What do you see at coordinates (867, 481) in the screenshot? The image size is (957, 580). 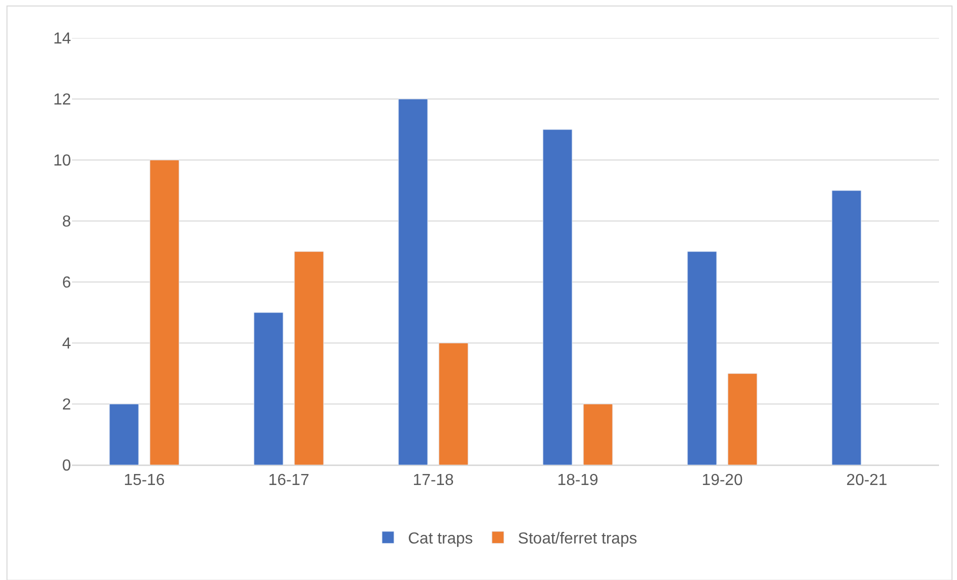 I see `x-tick-label: 20-21` at bounding box center [867, 481].